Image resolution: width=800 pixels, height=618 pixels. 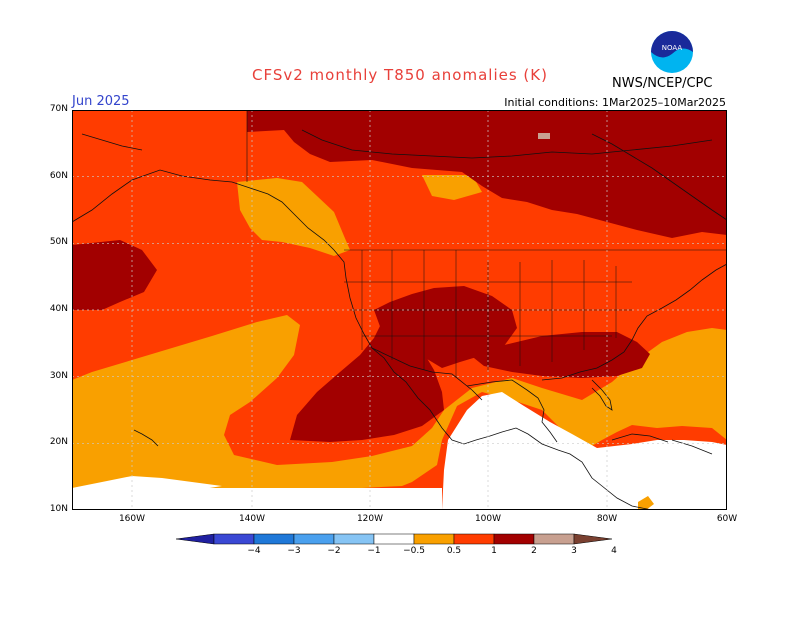 I want to click on anomaly-05-1-central-america-bit, so click(x=646, y=503).